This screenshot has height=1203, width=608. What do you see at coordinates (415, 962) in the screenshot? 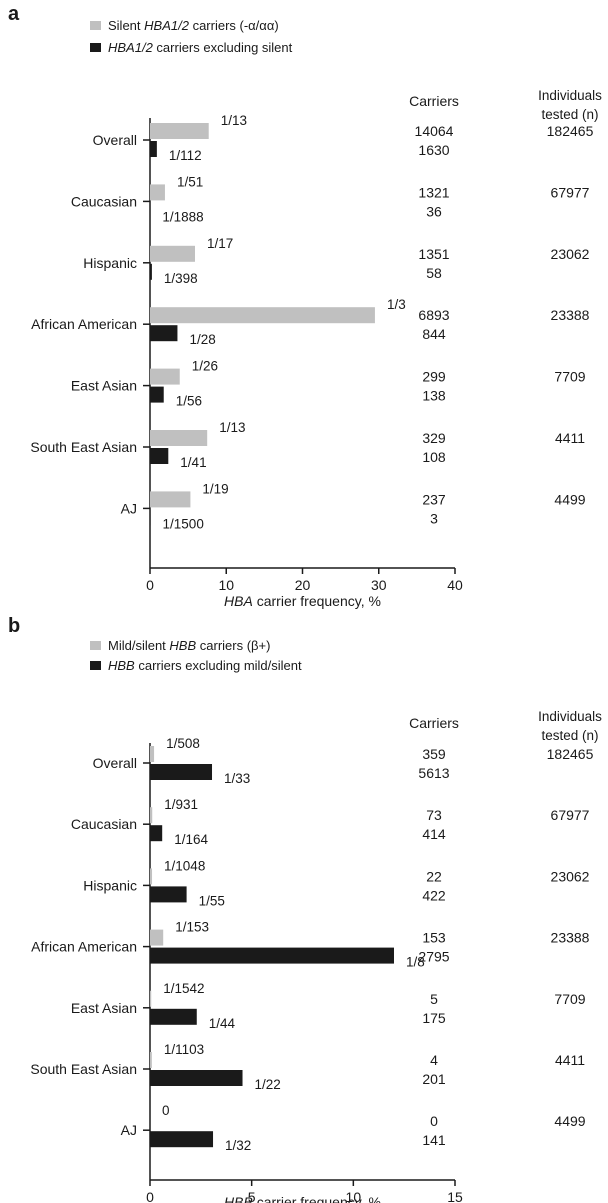
I see `data-label: 1/8` at bounding box center [415, 962].